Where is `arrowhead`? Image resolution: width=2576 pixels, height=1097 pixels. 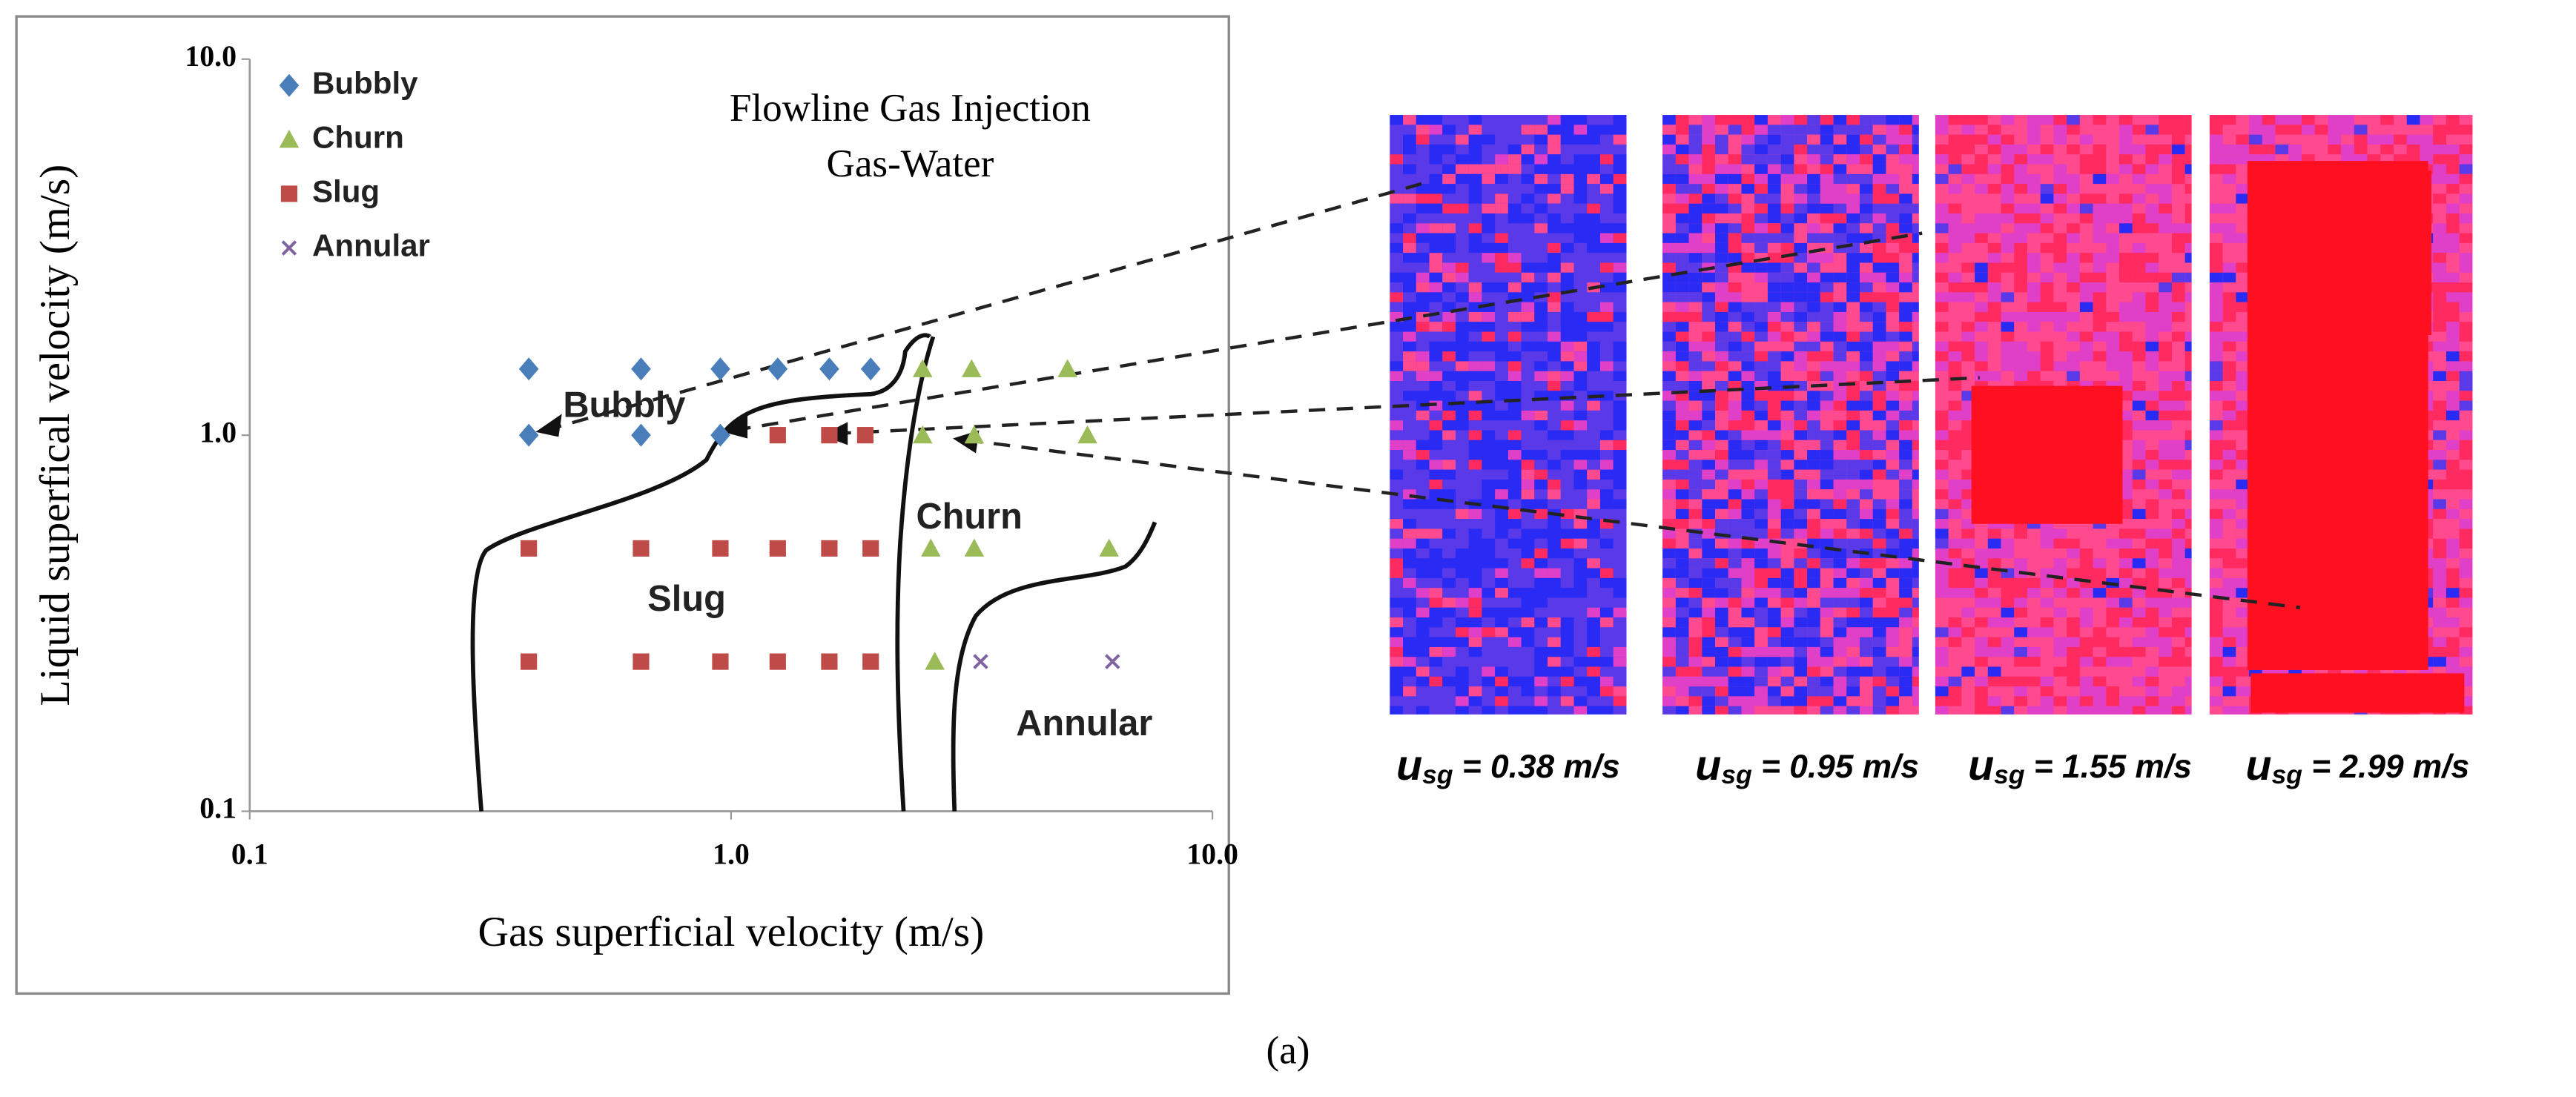
arrowhead is located at coordinates (735, 427).